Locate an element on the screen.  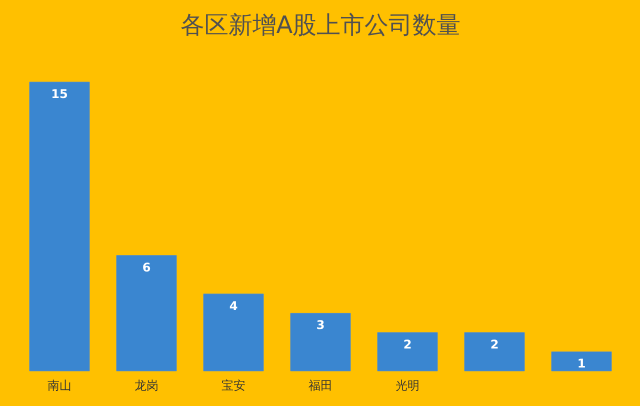
data-label: 6 is located at coordinates (146, 267).